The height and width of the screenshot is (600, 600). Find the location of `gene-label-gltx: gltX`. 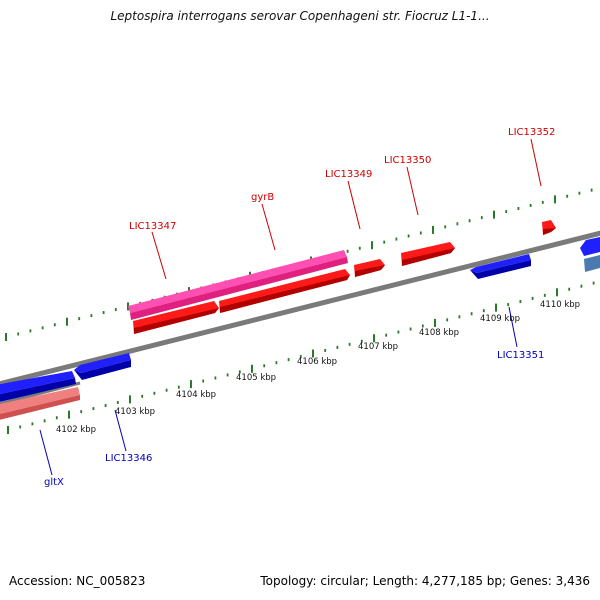

gene-label-gltx: gltX is located at coordinates (54, 482).